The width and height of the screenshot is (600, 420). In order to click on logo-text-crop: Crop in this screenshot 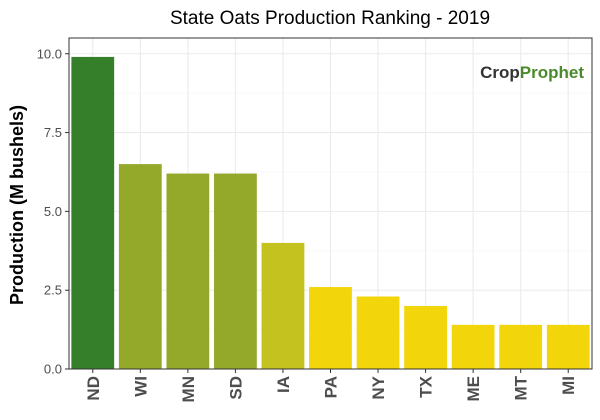, I will do `click(500, 72)`.